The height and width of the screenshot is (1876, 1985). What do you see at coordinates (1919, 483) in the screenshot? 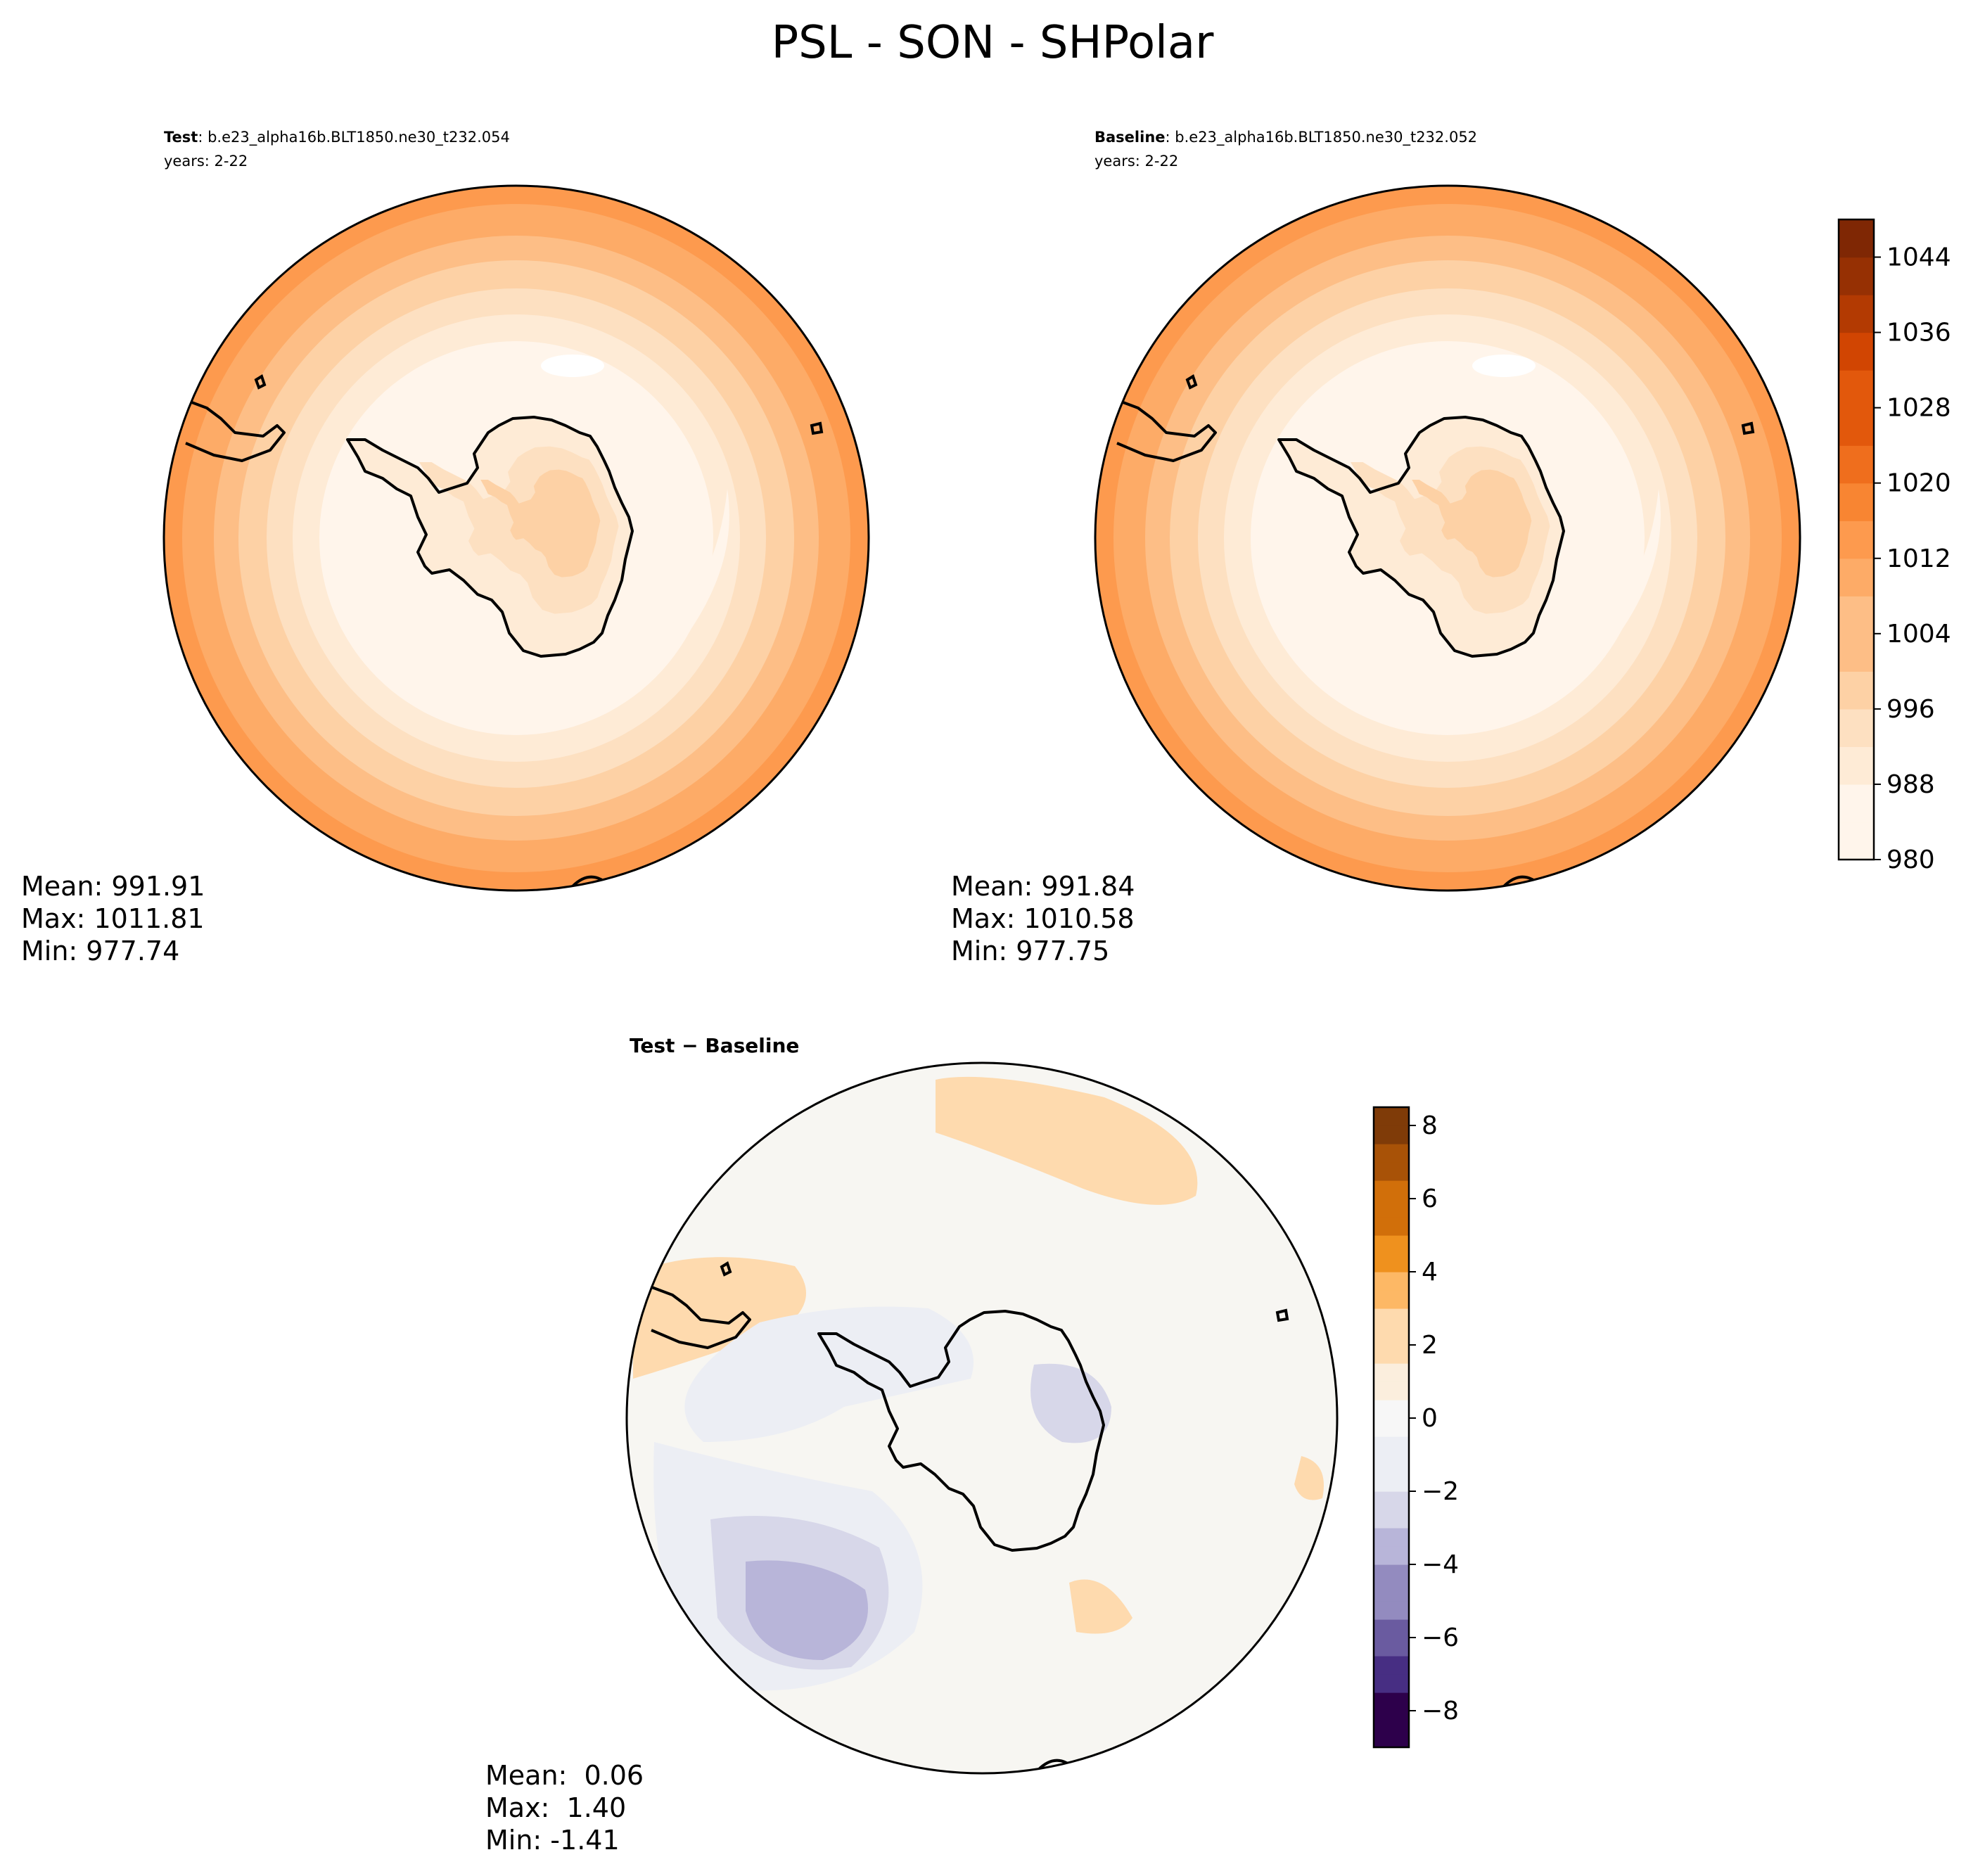
I see `psl-colorbar-tick-label: 1020` at bounding box center [1919, 483].